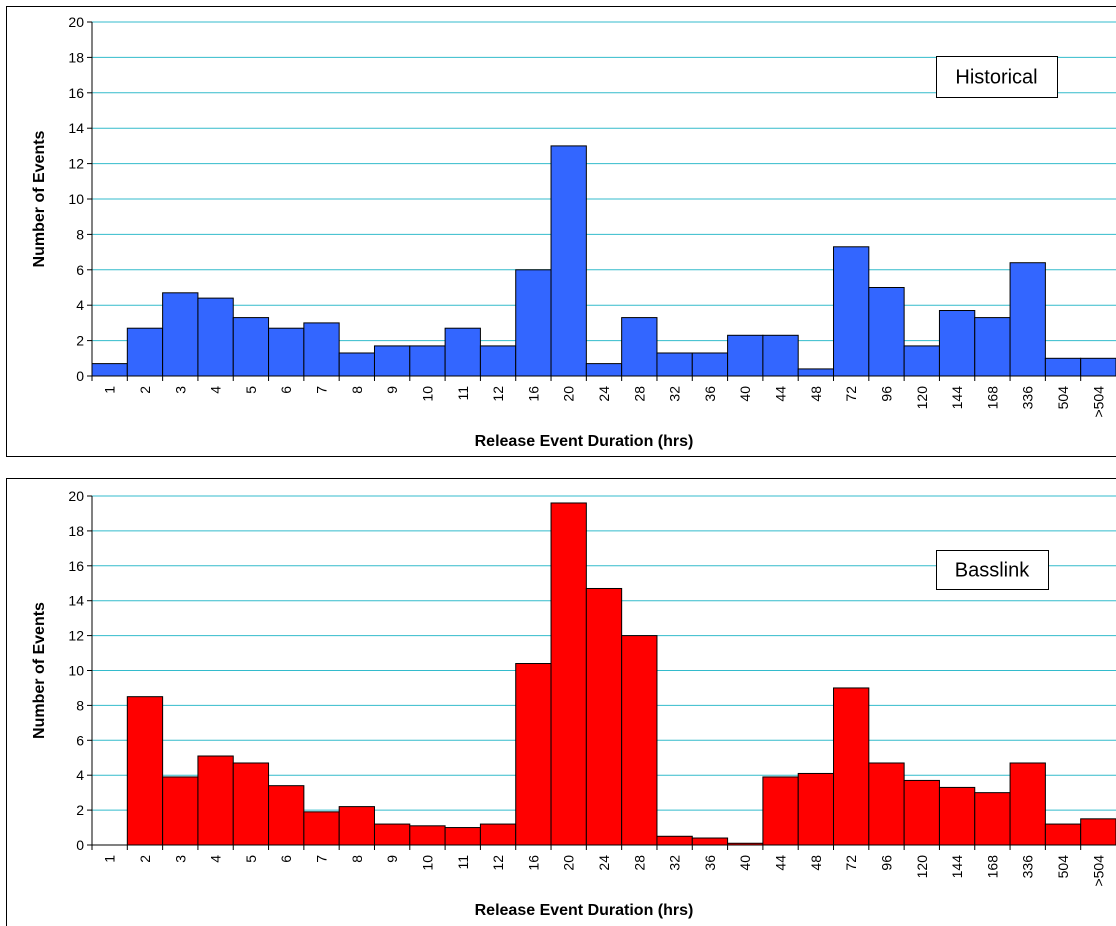 Image resolution: width=1116 pixels, height=926 pixels. I want to click on x-tick-label: 72, so click(851, 394).